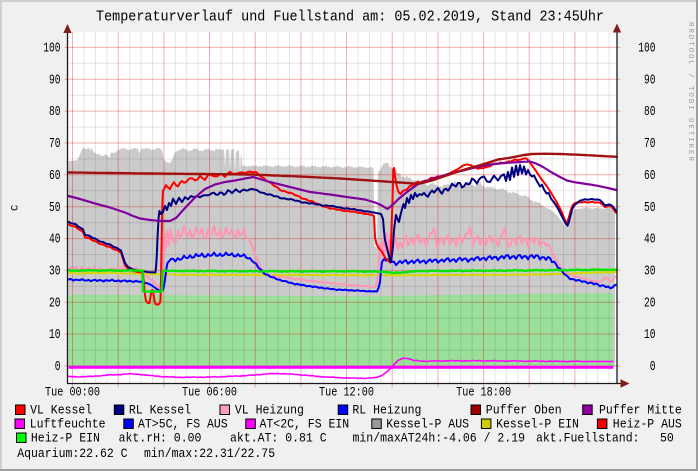 This screenshot has height=471, width=698. What do you see at coordinates (68, 425) in the screenshot?
I see `svg-text: Luftfeuchte` at bounding box center [68, 425].